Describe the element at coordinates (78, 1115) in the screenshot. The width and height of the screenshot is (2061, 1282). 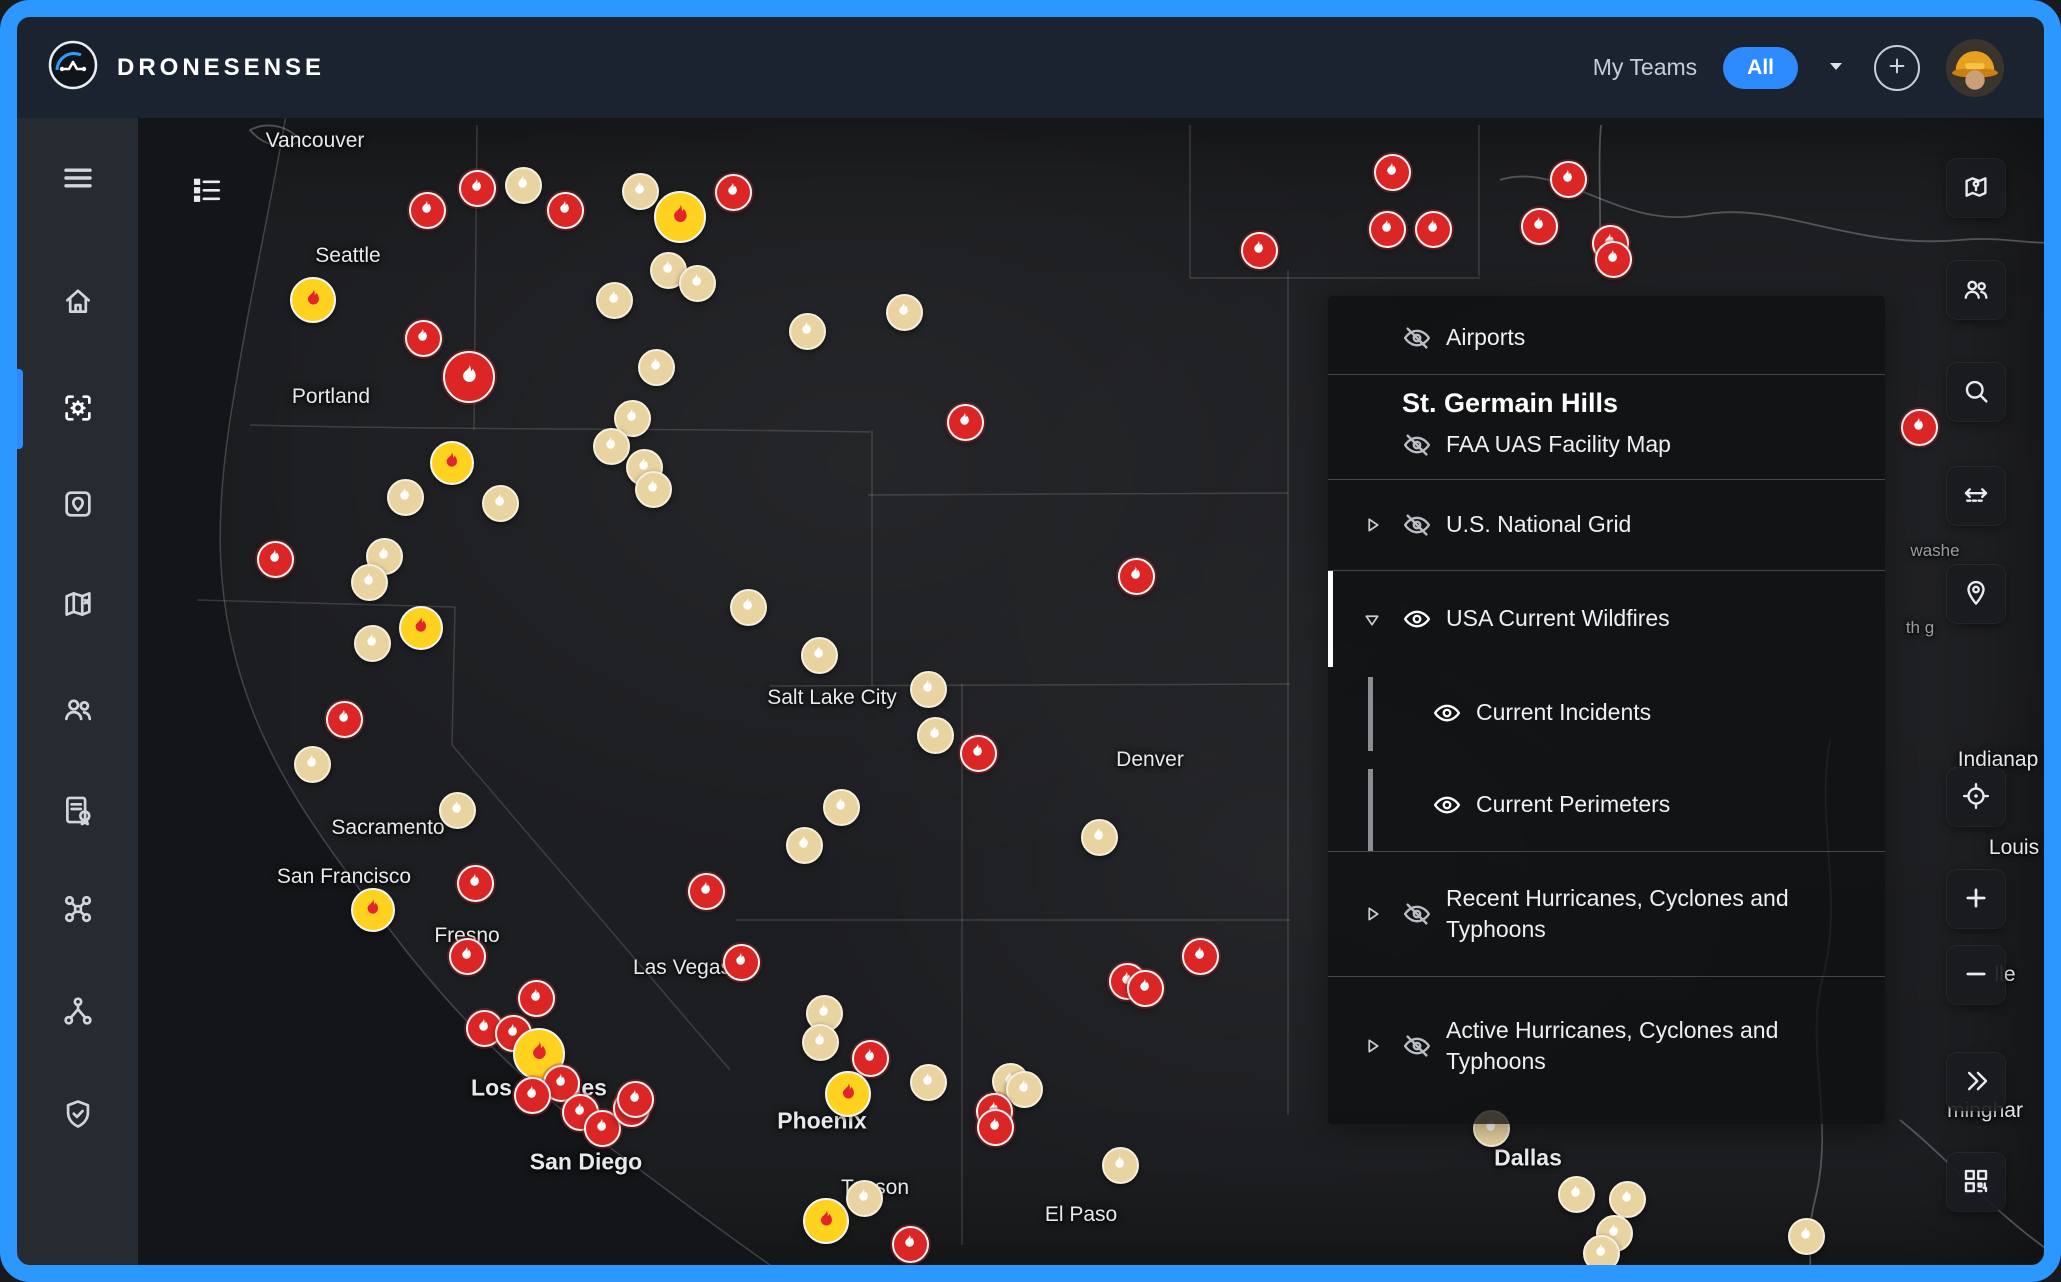
I see `sidebar-item-security` at that location.